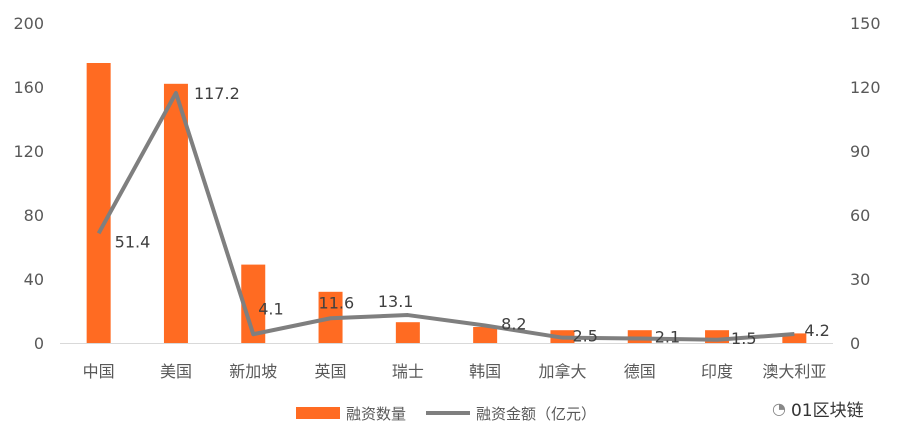 Image resolution: width=897 pixels, height=445 pixels. What do you see at coordinates (337, 302) in the screenshot?
I see `data-label: 11.6` at bounding box center [337, 302].